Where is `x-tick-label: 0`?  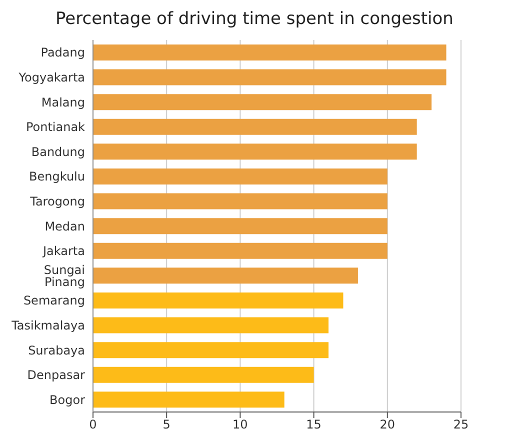 x-tick-label: 0 is located at coordinates (93, 425).